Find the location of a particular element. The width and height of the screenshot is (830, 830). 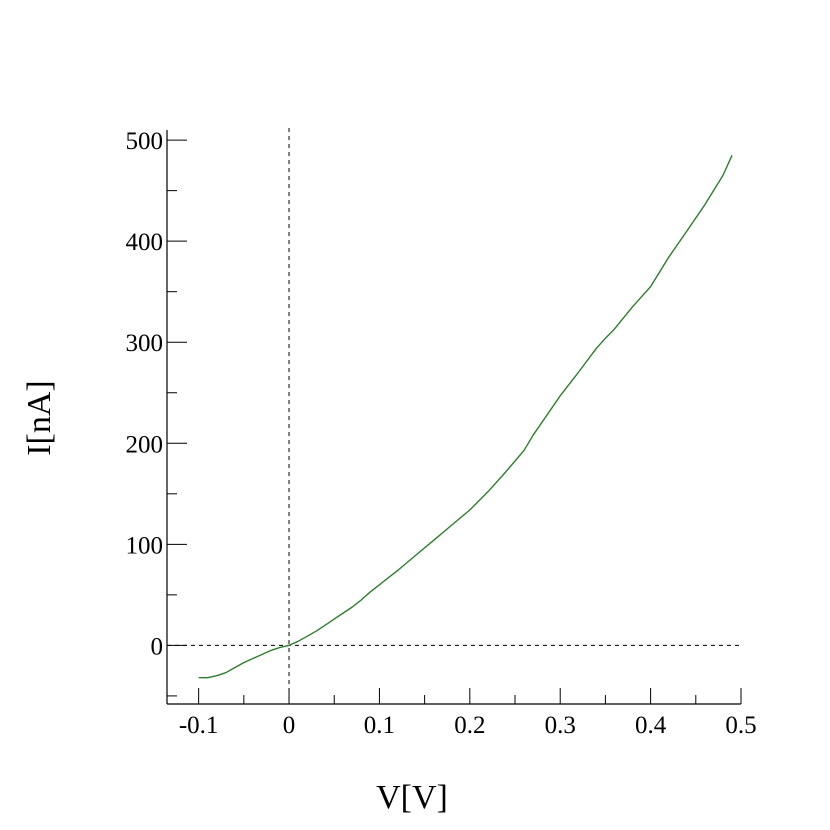

x-tick-label: -0.1 is located at coordinates (199, 725).